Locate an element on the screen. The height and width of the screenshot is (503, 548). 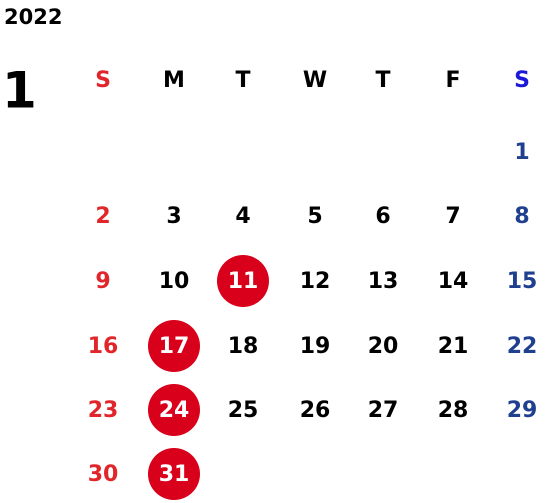
day: 3 is located at coordinates (173, 216).